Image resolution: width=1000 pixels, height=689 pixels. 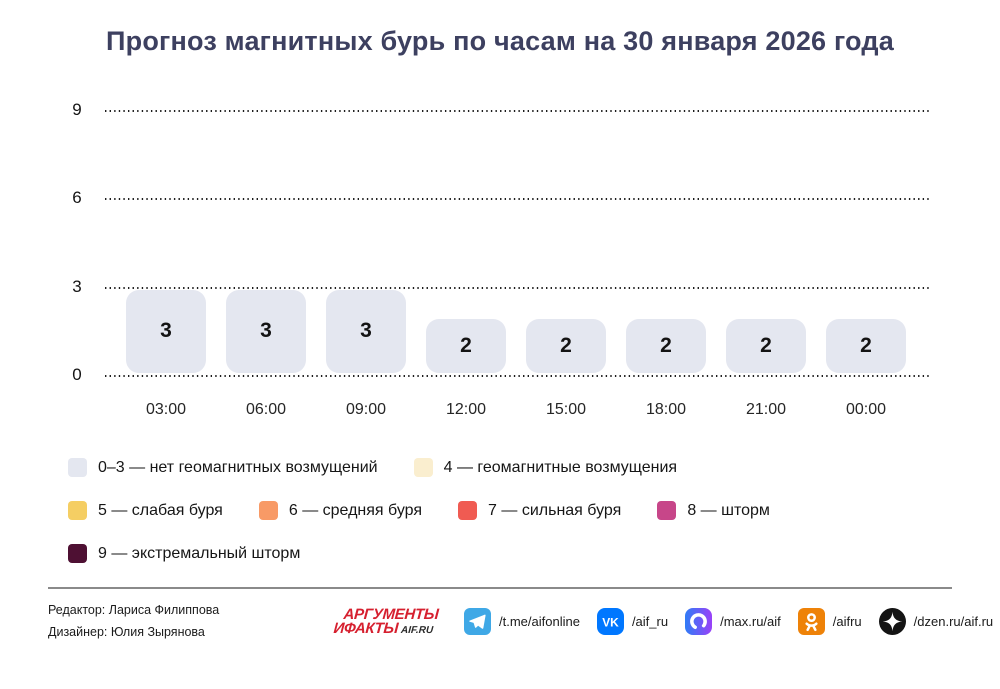 I want to click on x-axis-tick-label: 15:00, so click(x=566, y=409).